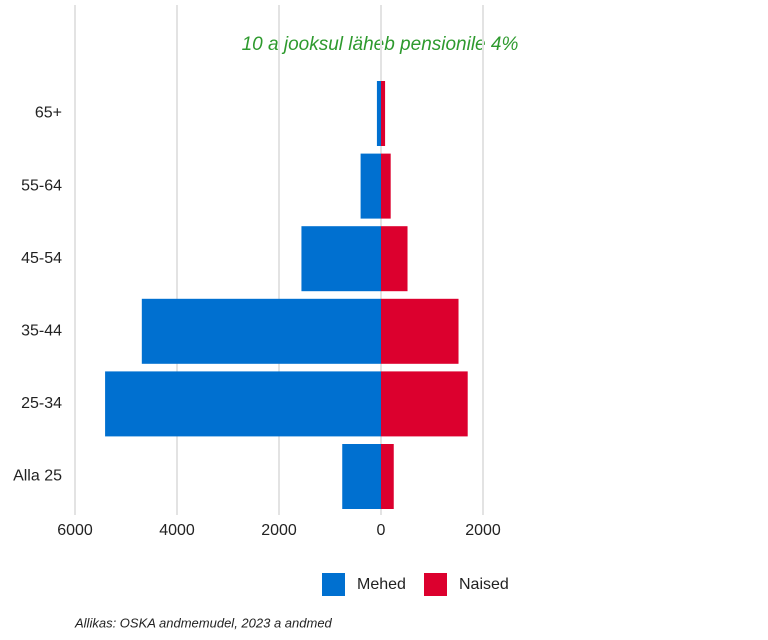 This screenshot has width=768, height=640. I want to click on y-tick-label: 55-64, so click(41, 185).